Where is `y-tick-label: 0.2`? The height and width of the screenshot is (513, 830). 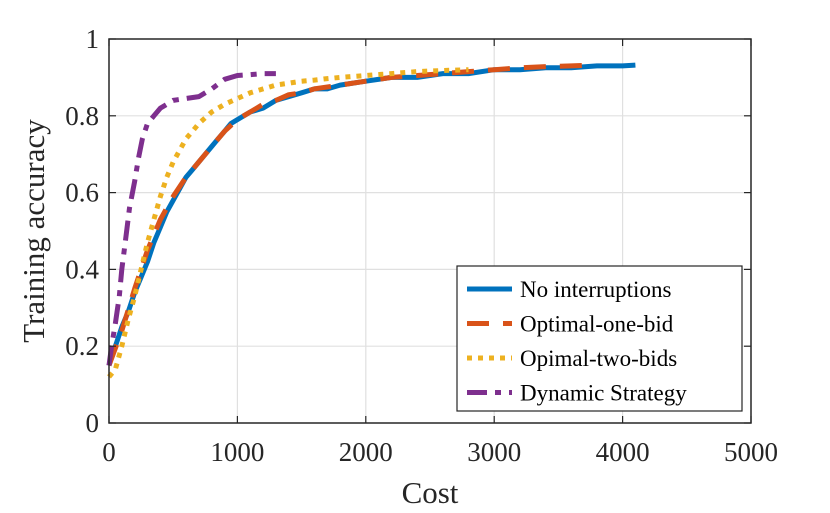 y-tick-label: 0.2 is located at coordinates (82, 346).